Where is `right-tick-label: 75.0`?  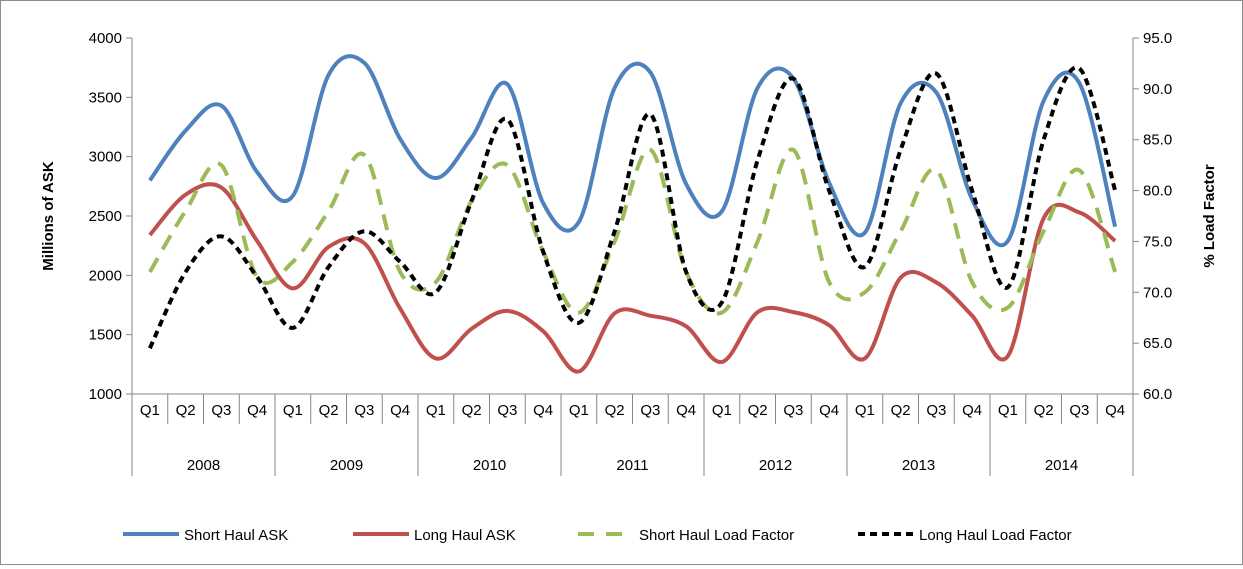 right-tick-label: 75.0 is located at coordinates (1157, 241).